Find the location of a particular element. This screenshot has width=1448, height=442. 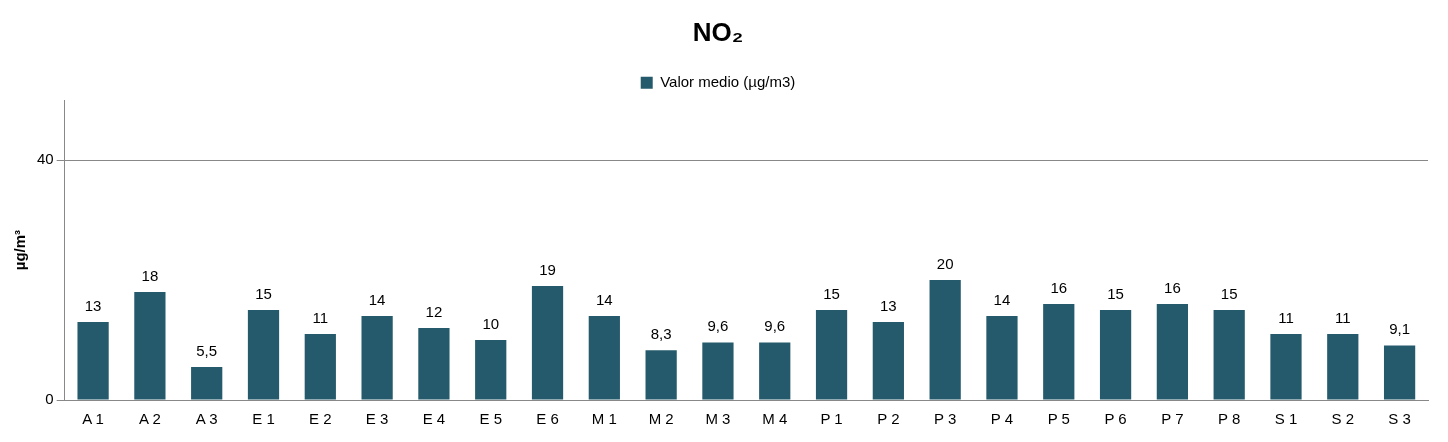

data-label: 19 is located at coordinates (547, 269).